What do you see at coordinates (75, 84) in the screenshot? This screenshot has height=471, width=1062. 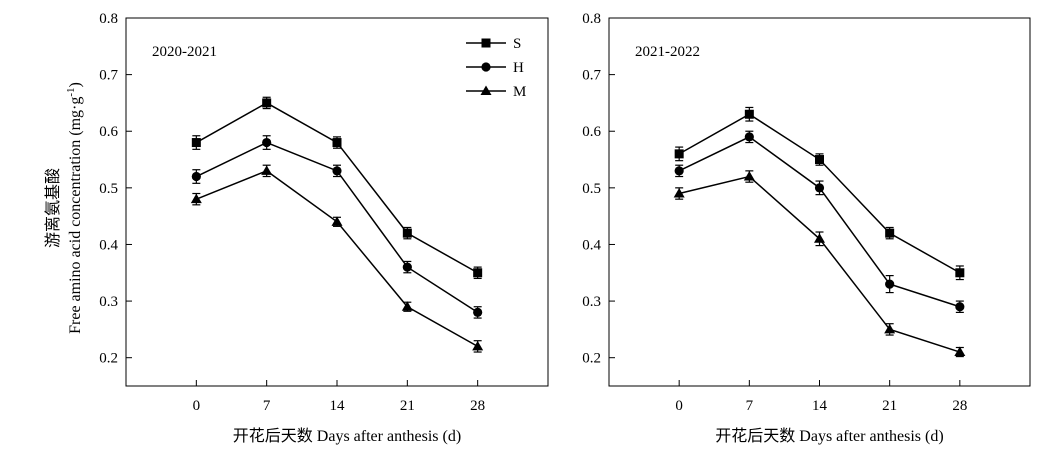 I see `y-axis-title-close: )` at bounding box center [75, 84].